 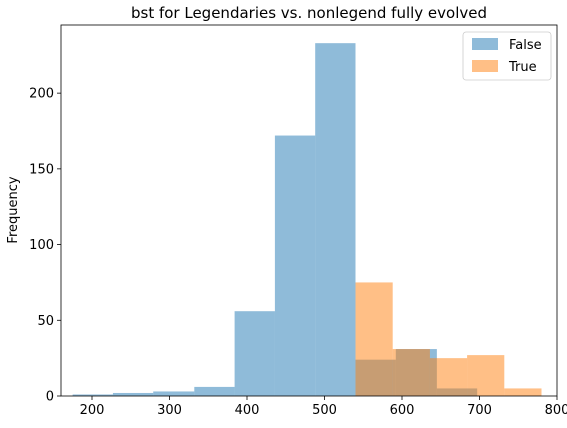 I want to click on x-tick-label: 300, so click(x=169, y=410).